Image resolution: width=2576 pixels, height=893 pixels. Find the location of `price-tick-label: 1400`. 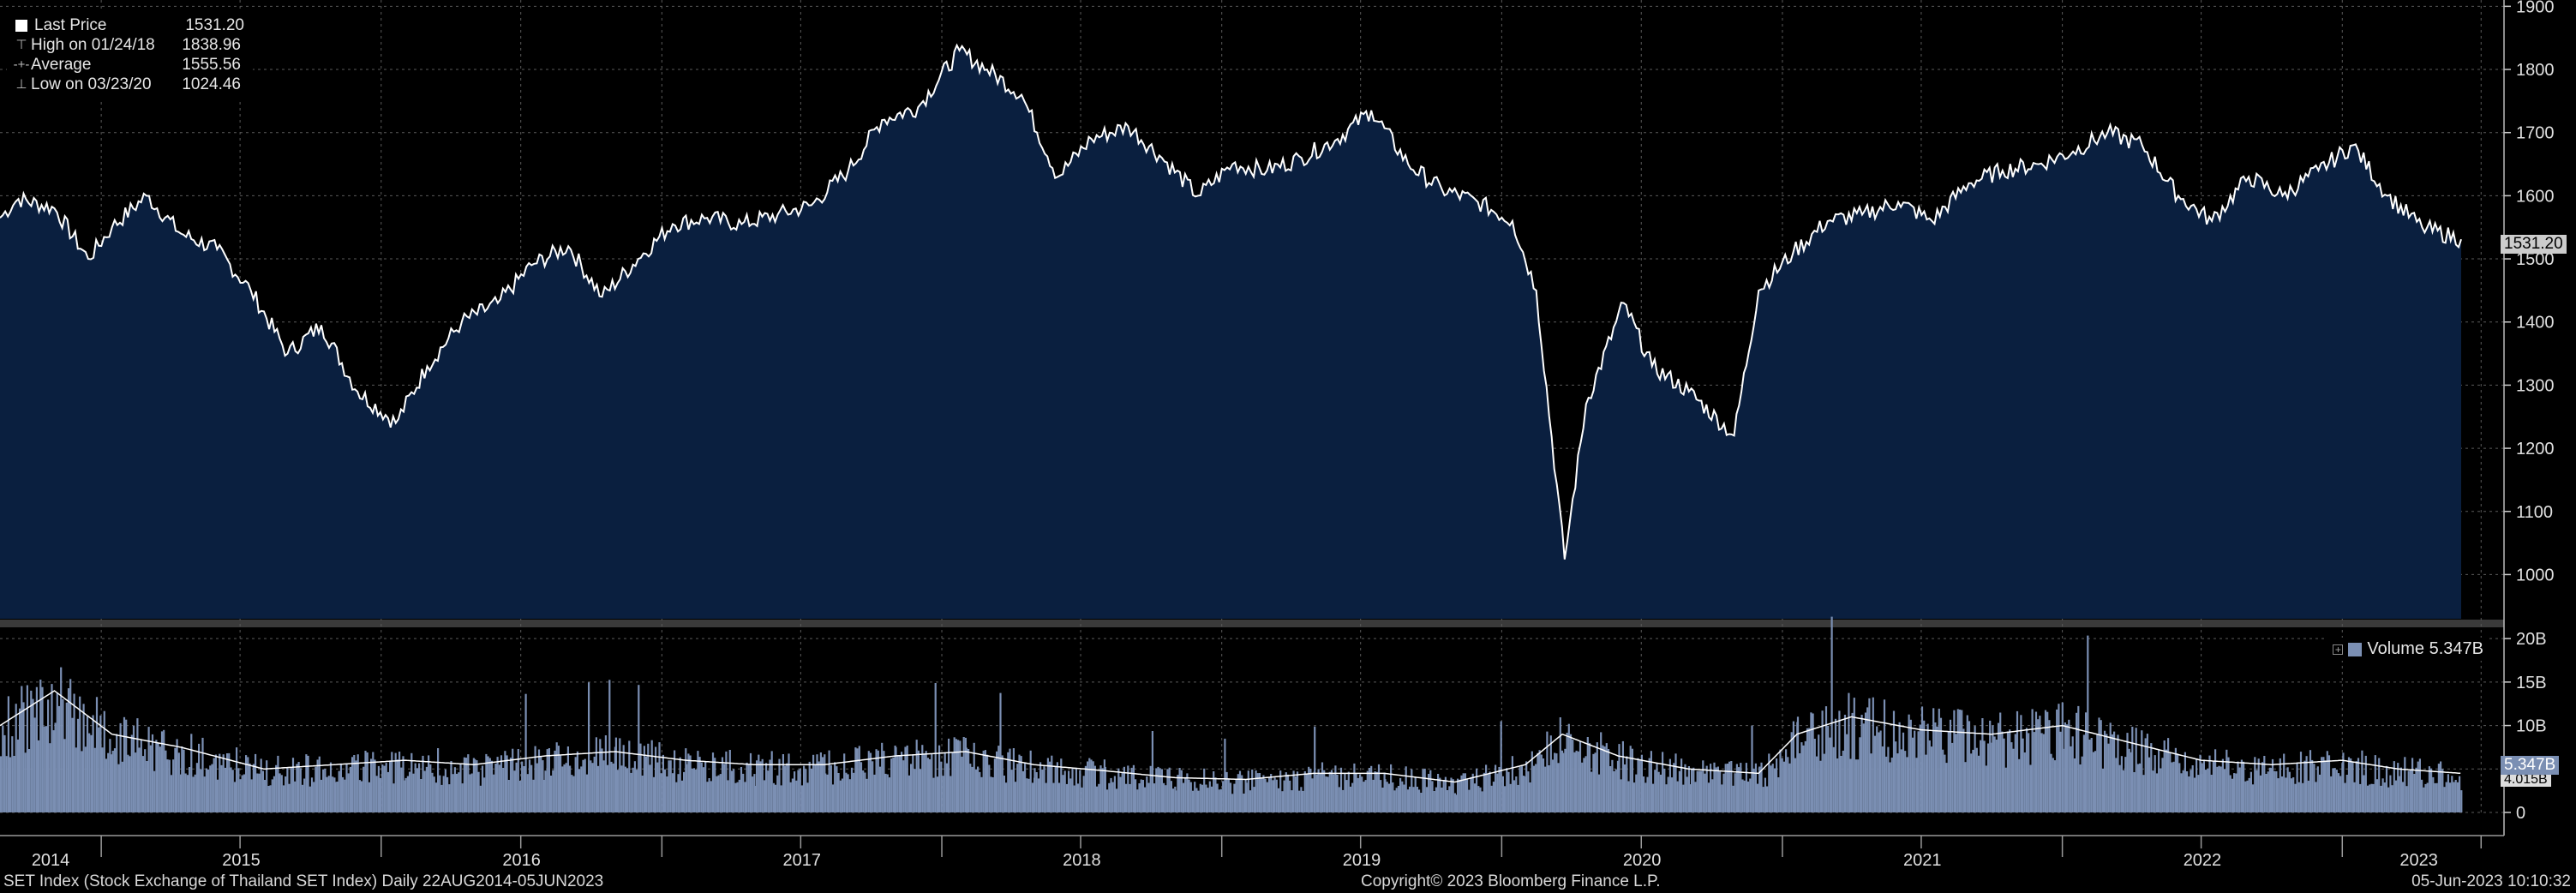

price-tick-label: 1400 is located at coordinates (2535, 323).